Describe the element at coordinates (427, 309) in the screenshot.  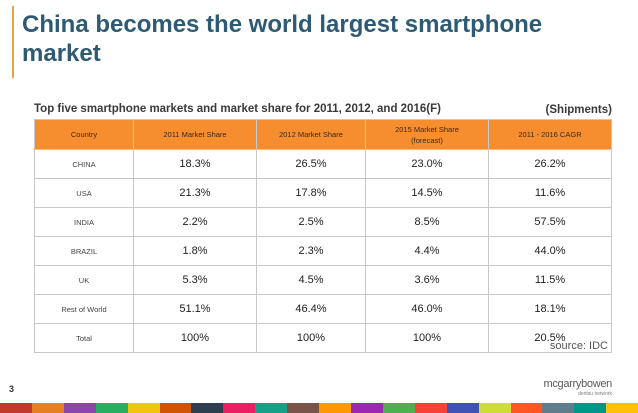
I see `cell-2015: 46.0%` at that location.